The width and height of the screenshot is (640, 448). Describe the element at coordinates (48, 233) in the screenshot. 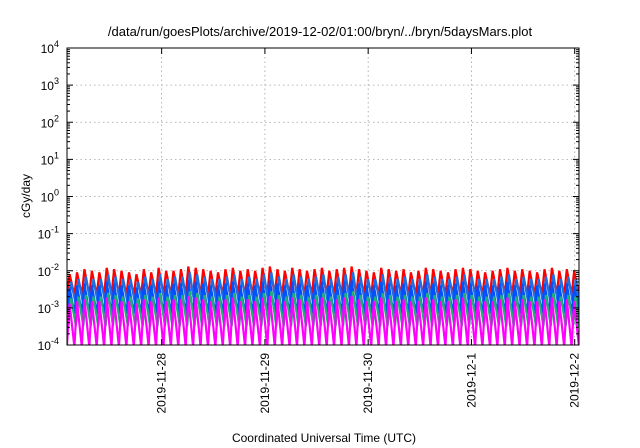

I see `y-tick-label: 10⁻¹` at that location.